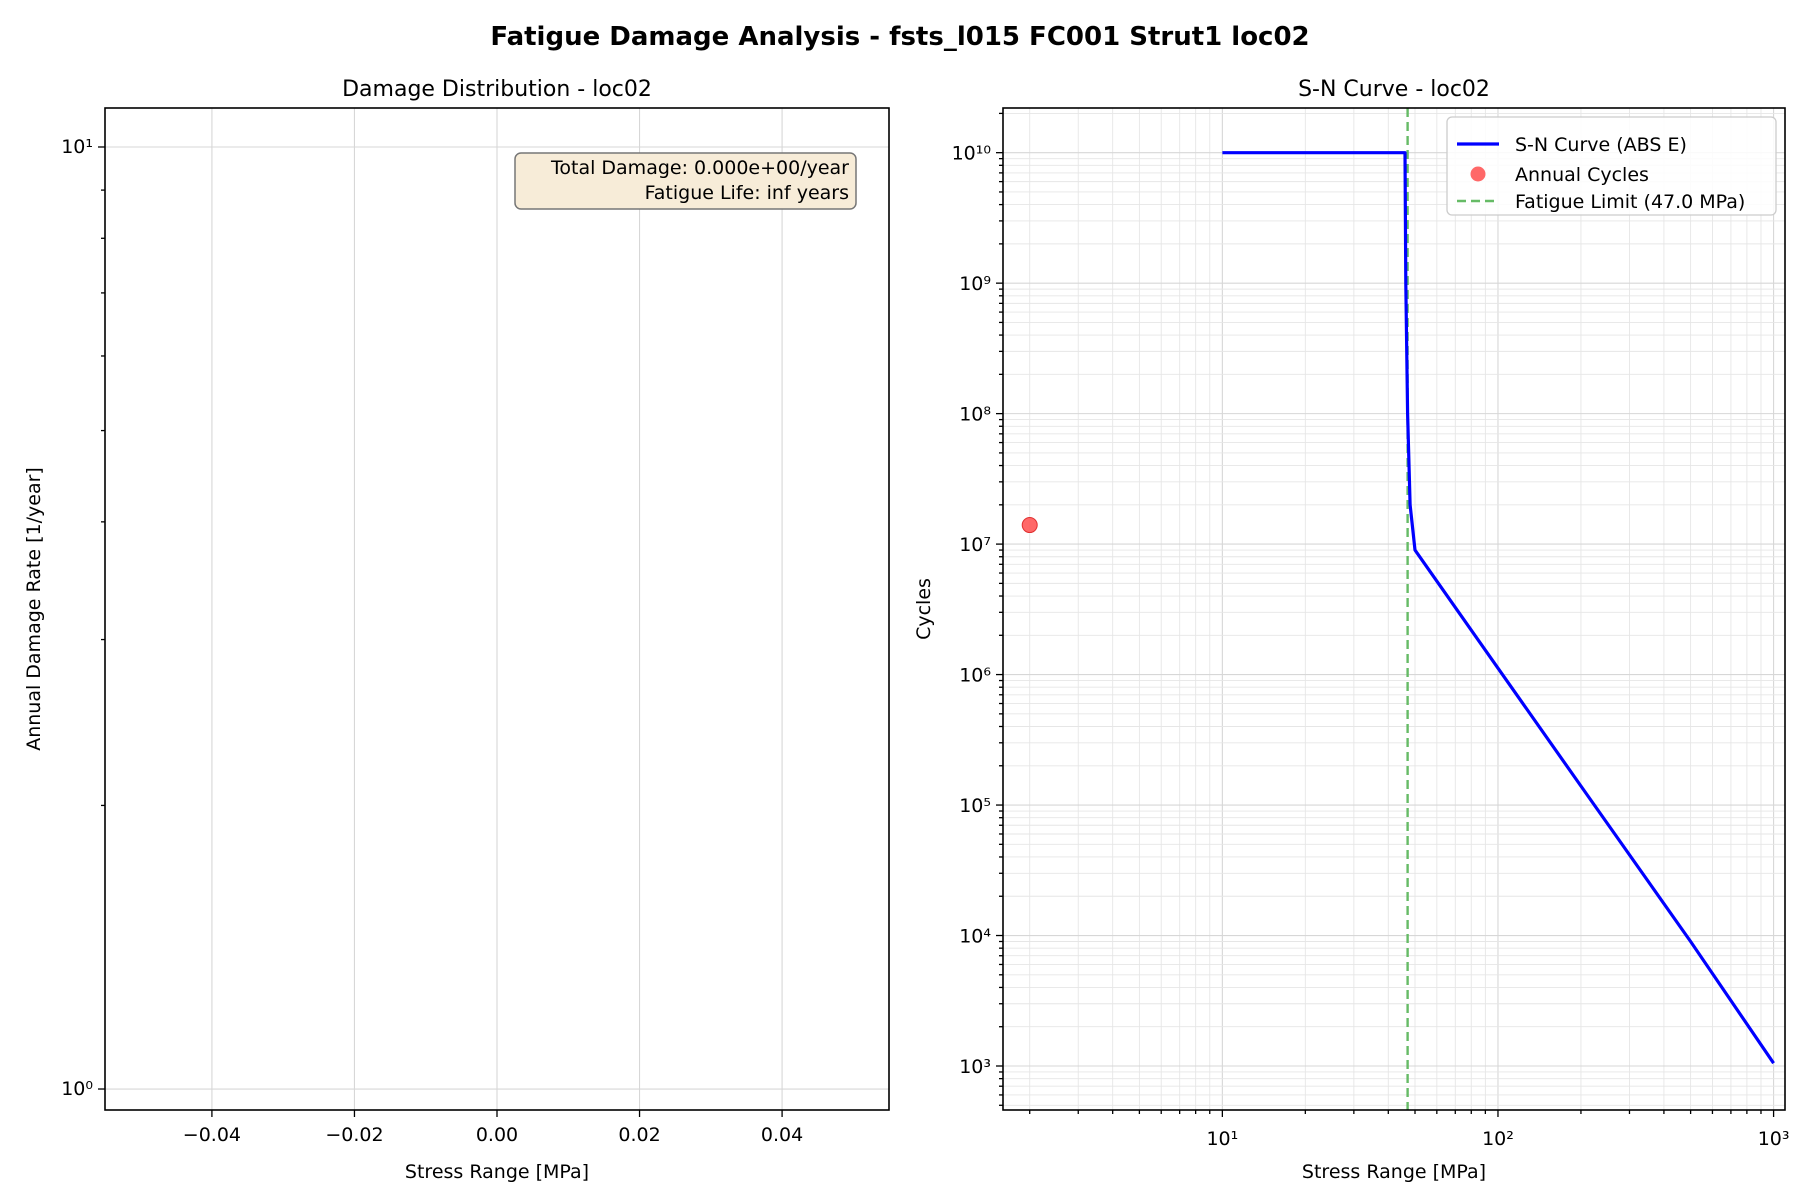 This screenshot has height=1200, width=1800. I want to click on sn-y-tick-label: 10⁹, so click(975, 284).